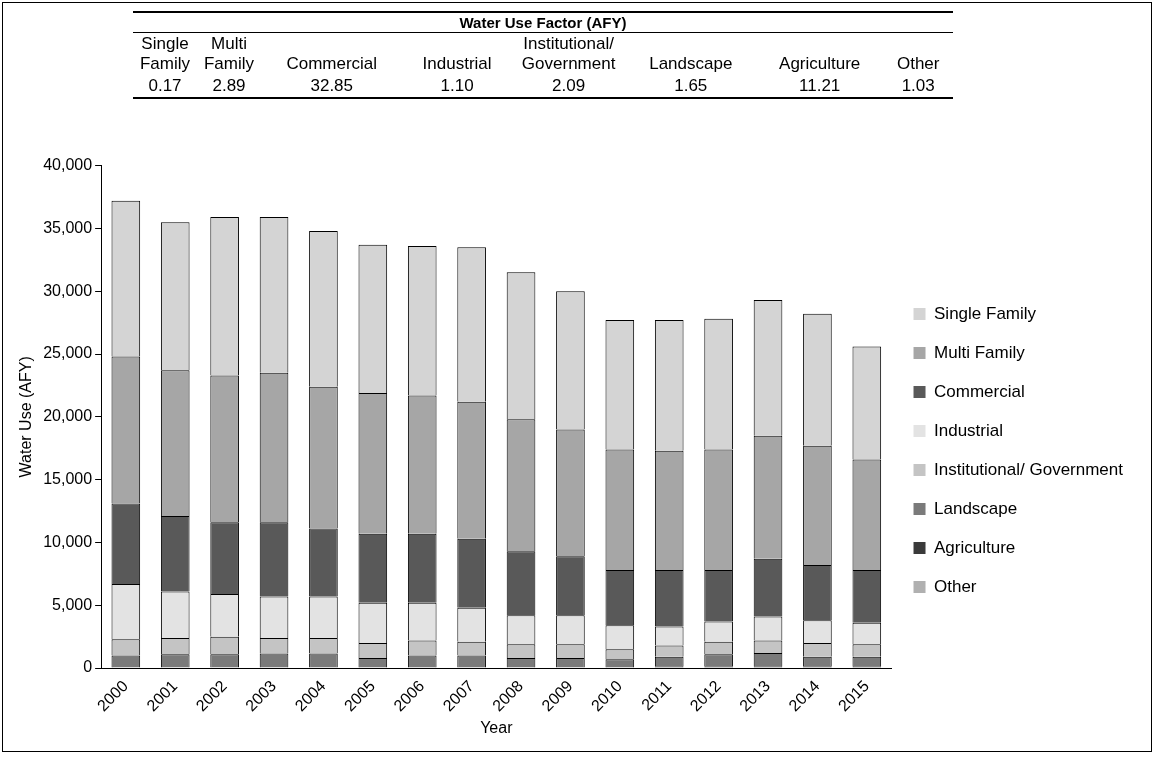  I want to click on category-label: Industrial, so click(457, 64).